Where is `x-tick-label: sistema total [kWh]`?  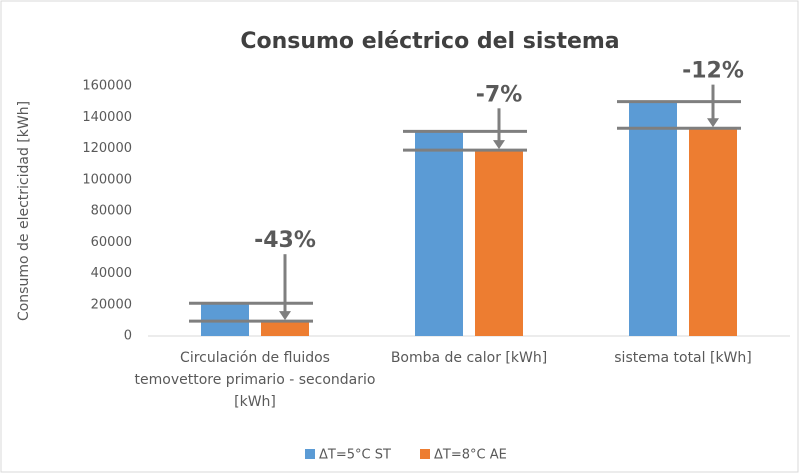
x-tick-label: sistema total [kWh] is located at coordinates (682, 358).